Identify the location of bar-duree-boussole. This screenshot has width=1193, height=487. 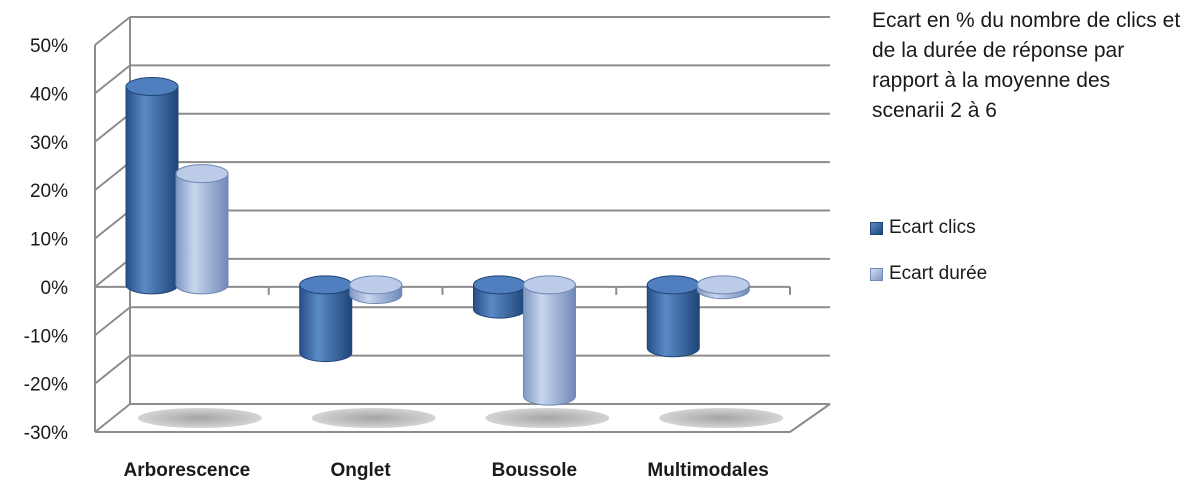
(549, 340).